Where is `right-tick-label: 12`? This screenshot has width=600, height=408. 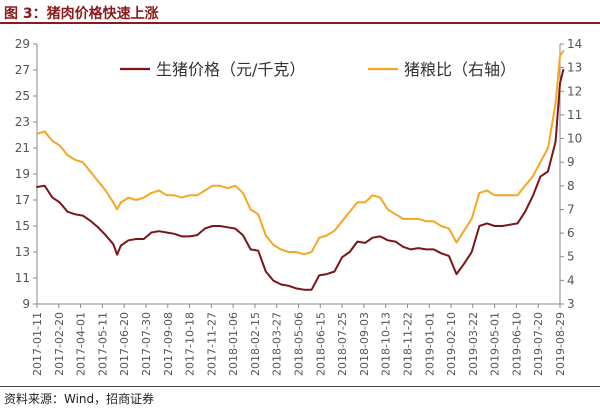
right-tick-label: 12 is located at coordinates (574, 91).